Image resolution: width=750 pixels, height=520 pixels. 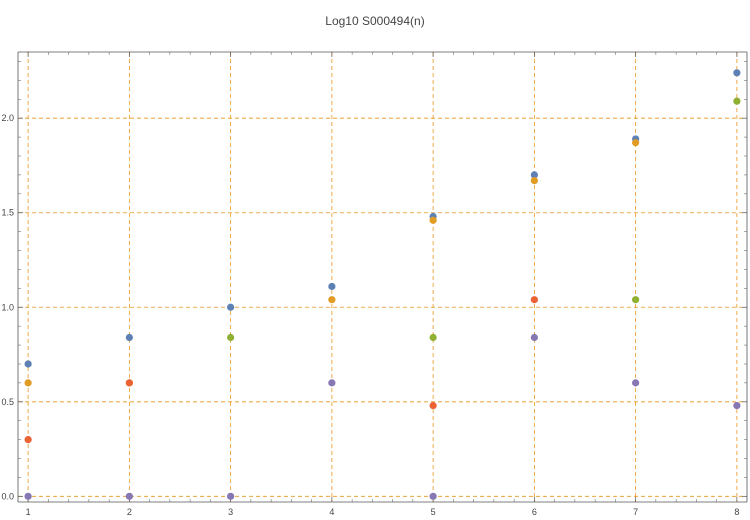 I want to click on y-tick-label: 0.5, so click(x=7, y=402).